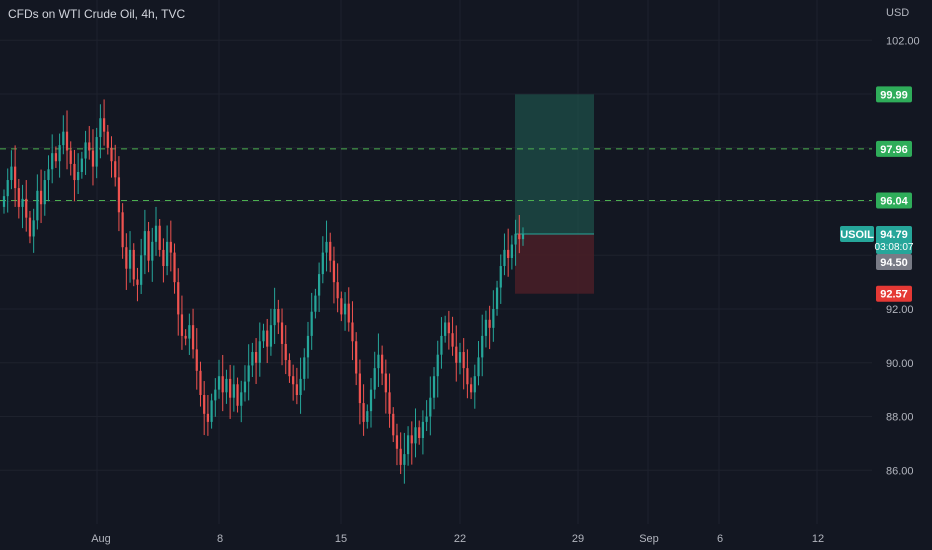 This screenshot has width=932, height=550. What do you see at coordinates (720, 539) in the screenshot?
I see `time-tick-label: 6` at bounding box center [720, 539].